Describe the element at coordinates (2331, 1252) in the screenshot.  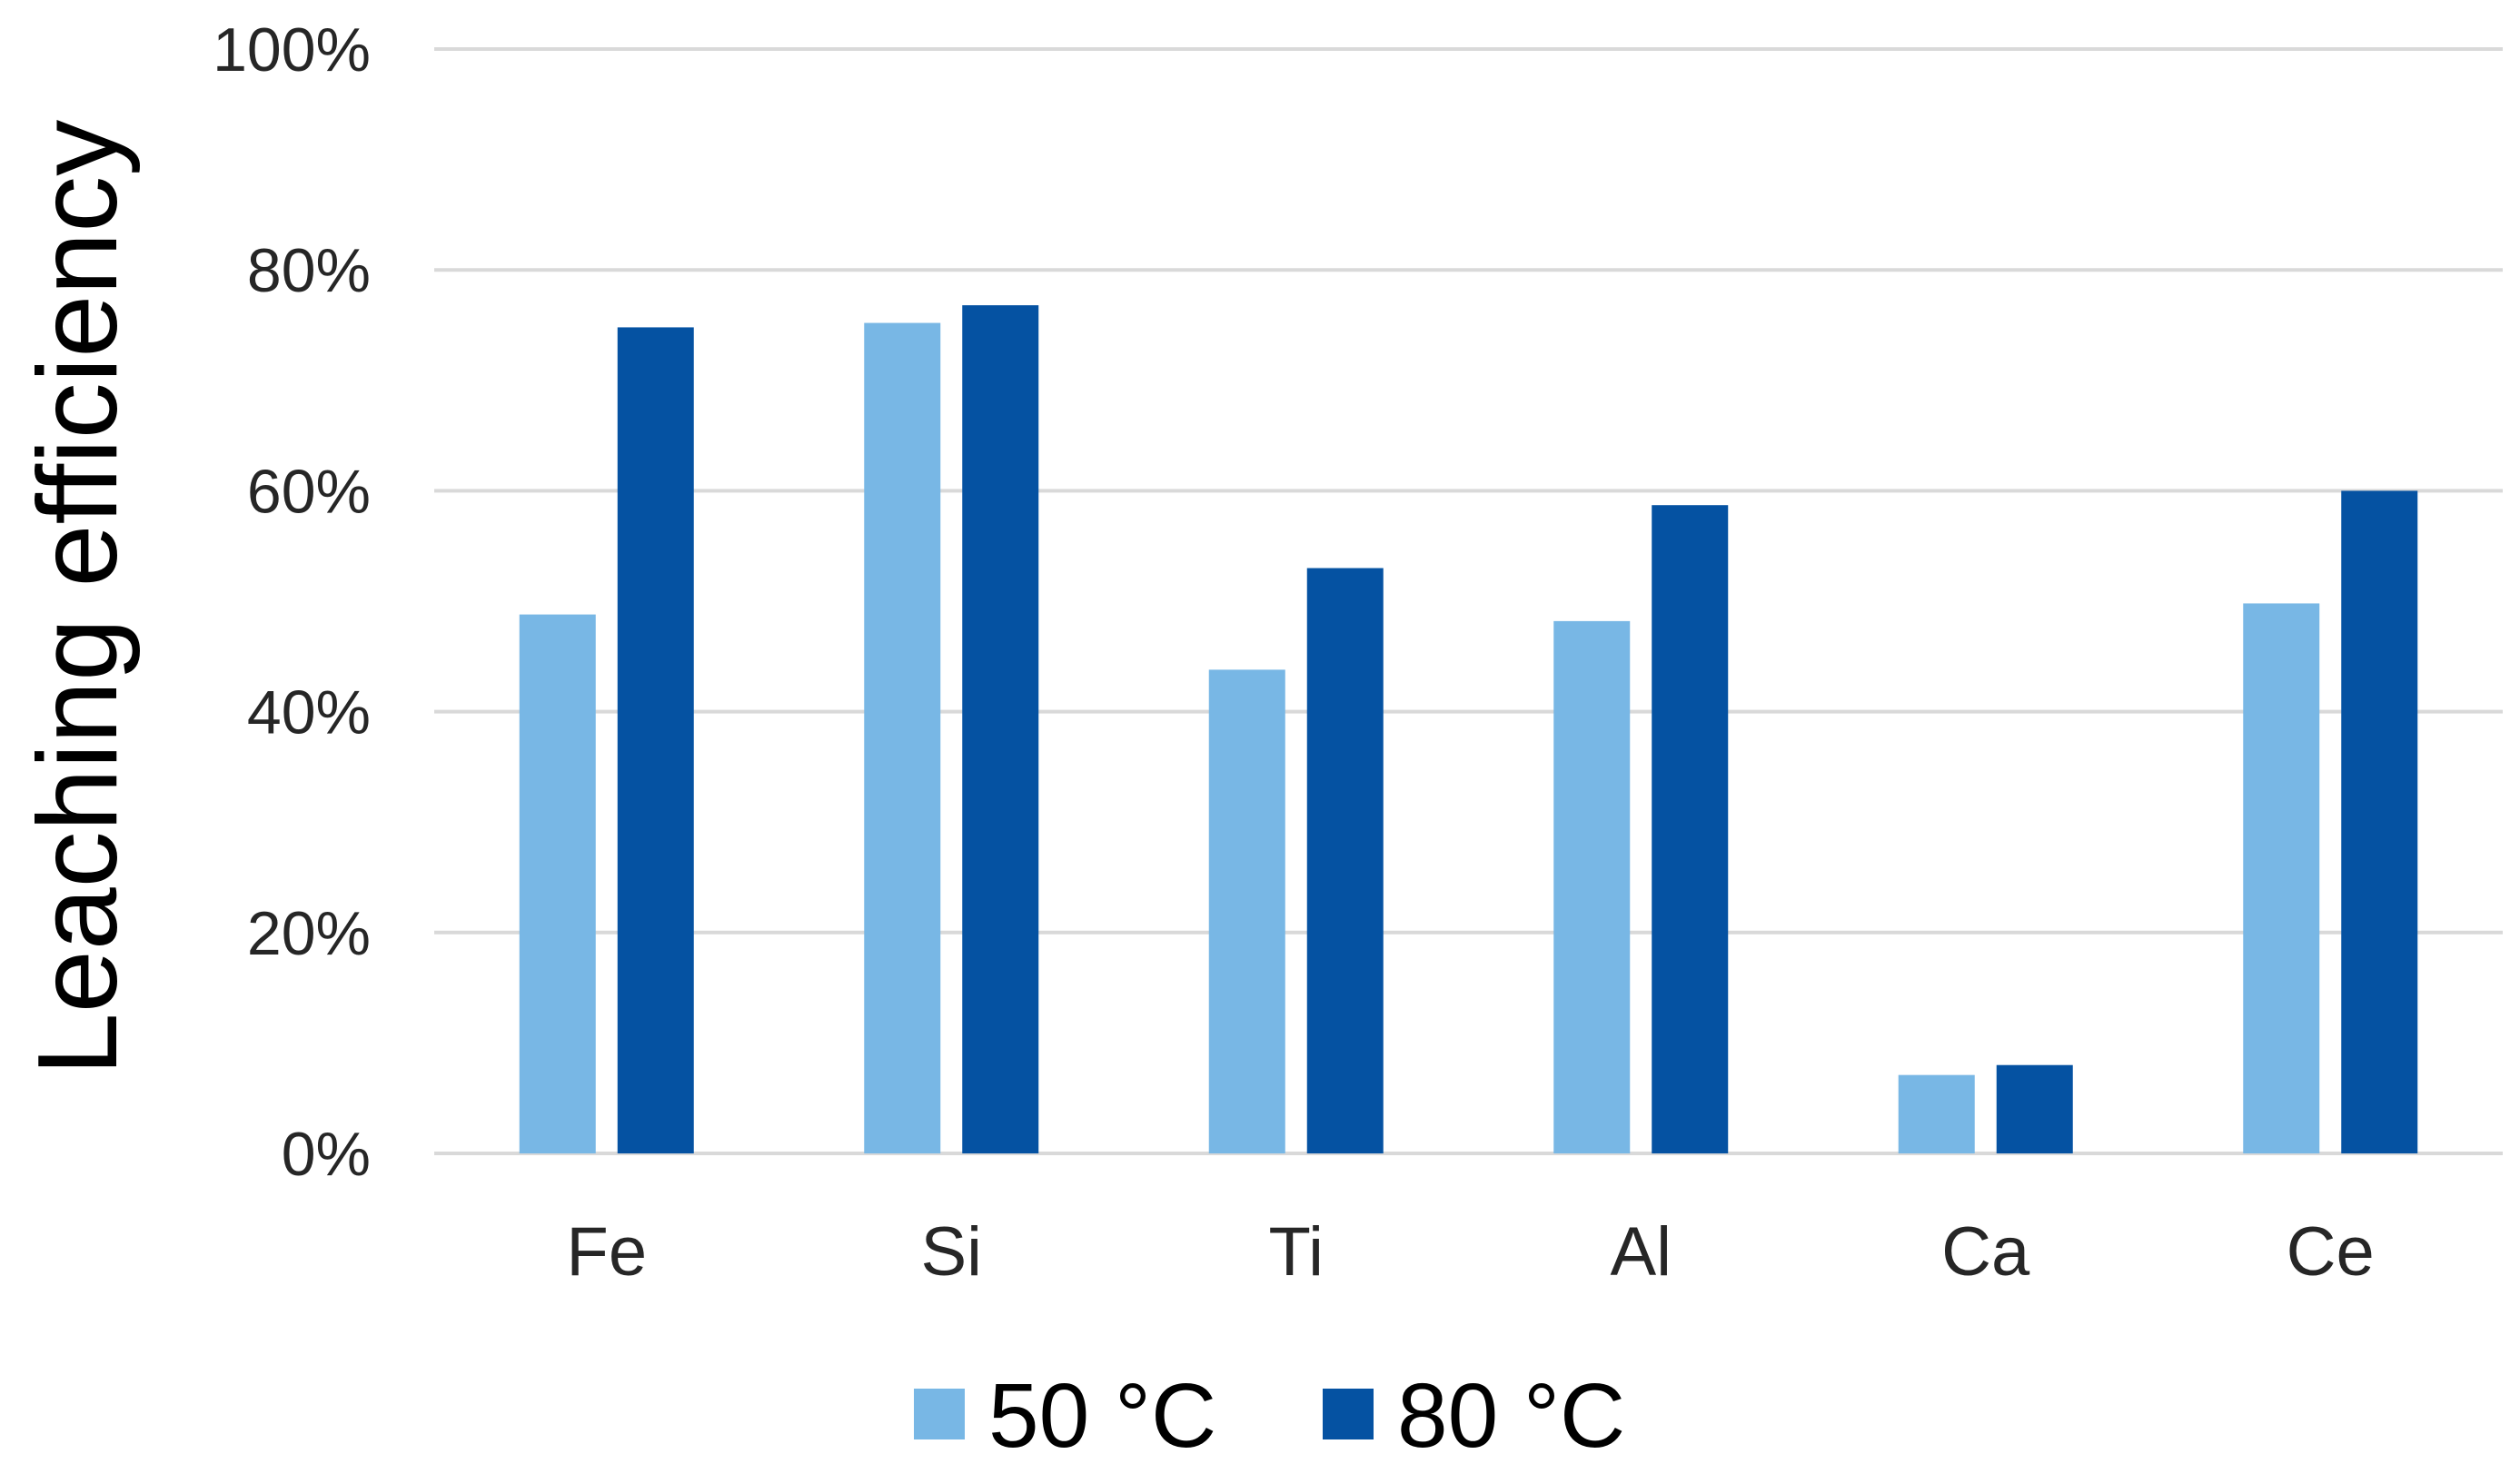
I see `x-tick-label-ce: Ce` at that location.